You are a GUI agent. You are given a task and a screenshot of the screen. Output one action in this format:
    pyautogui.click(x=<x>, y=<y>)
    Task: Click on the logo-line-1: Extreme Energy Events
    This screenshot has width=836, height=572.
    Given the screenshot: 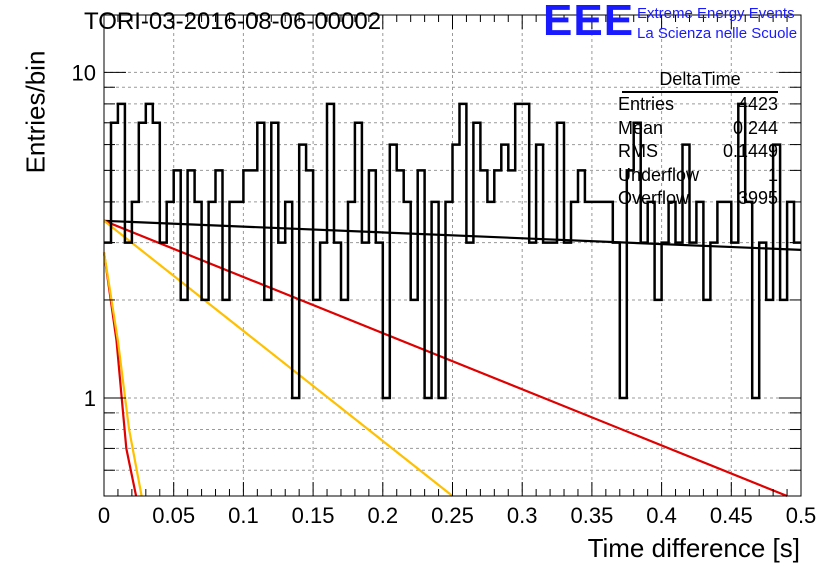 What is the action you would take?
    pyautogui.click(x=716, y=13)
    